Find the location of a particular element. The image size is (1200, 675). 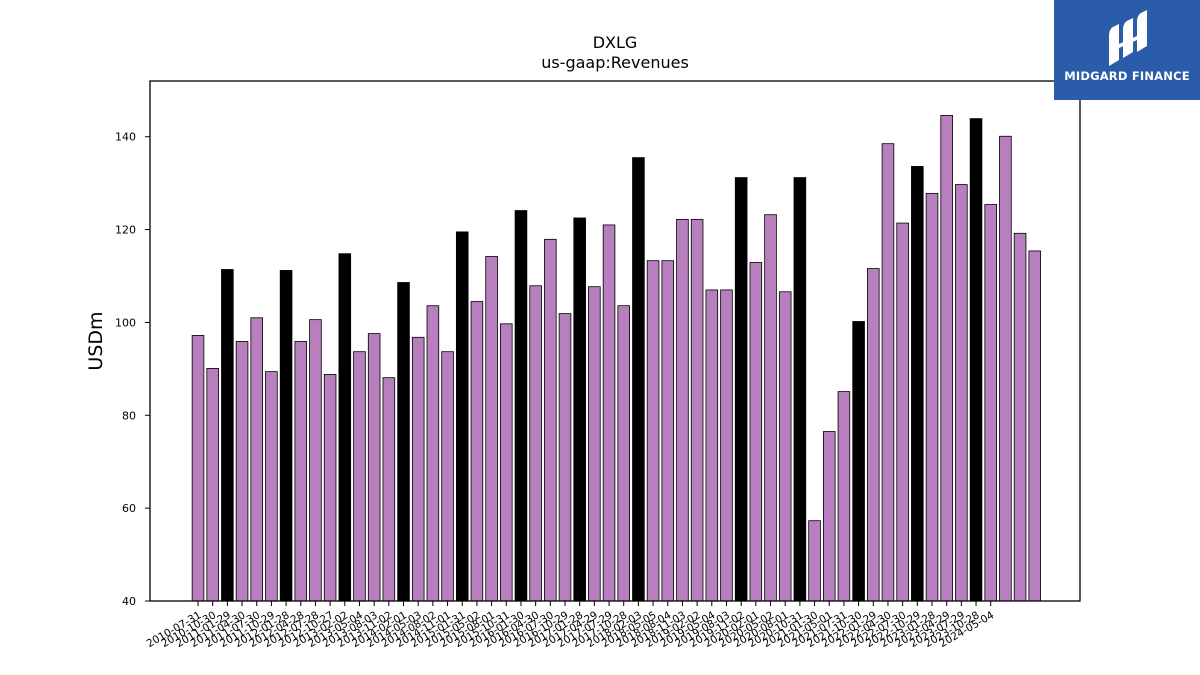

y-axis: 40 60 80 100 120 140 is located at coordinates (132, 369).